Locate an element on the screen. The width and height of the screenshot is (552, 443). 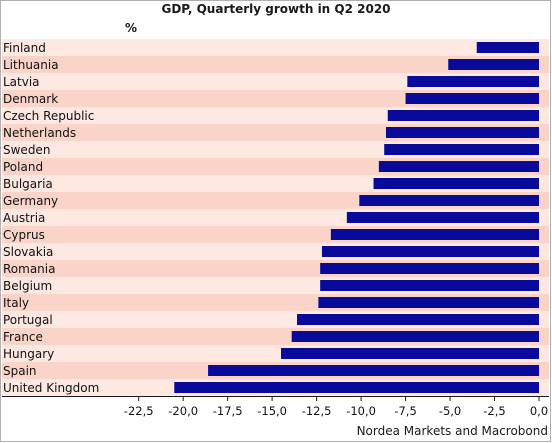
bar-netherlands is located at coordinates (462, 132).